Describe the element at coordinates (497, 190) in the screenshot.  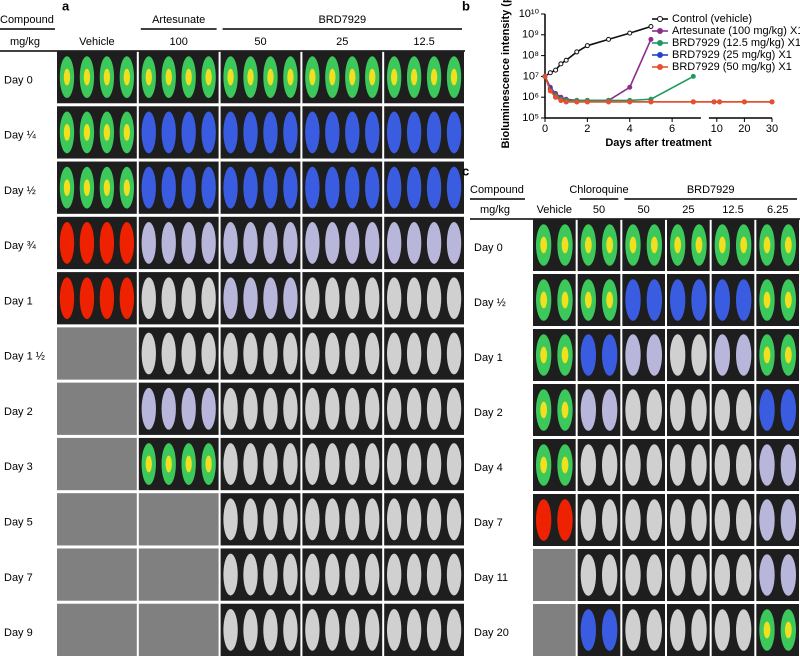
I see `compound-header: Compound` at that location.